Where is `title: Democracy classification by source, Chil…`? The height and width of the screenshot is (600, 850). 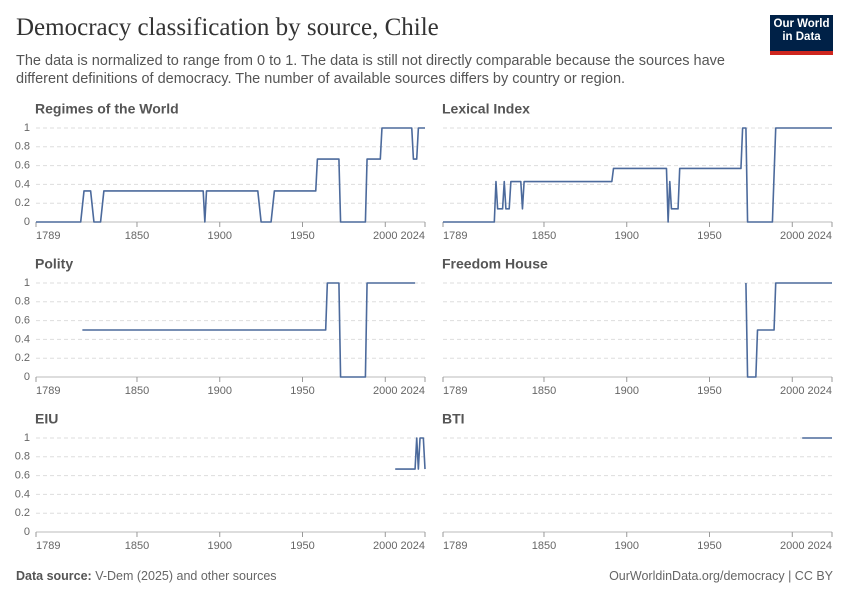 title: Democracy classification by source, Chil… is located at coordinates (227, 27).